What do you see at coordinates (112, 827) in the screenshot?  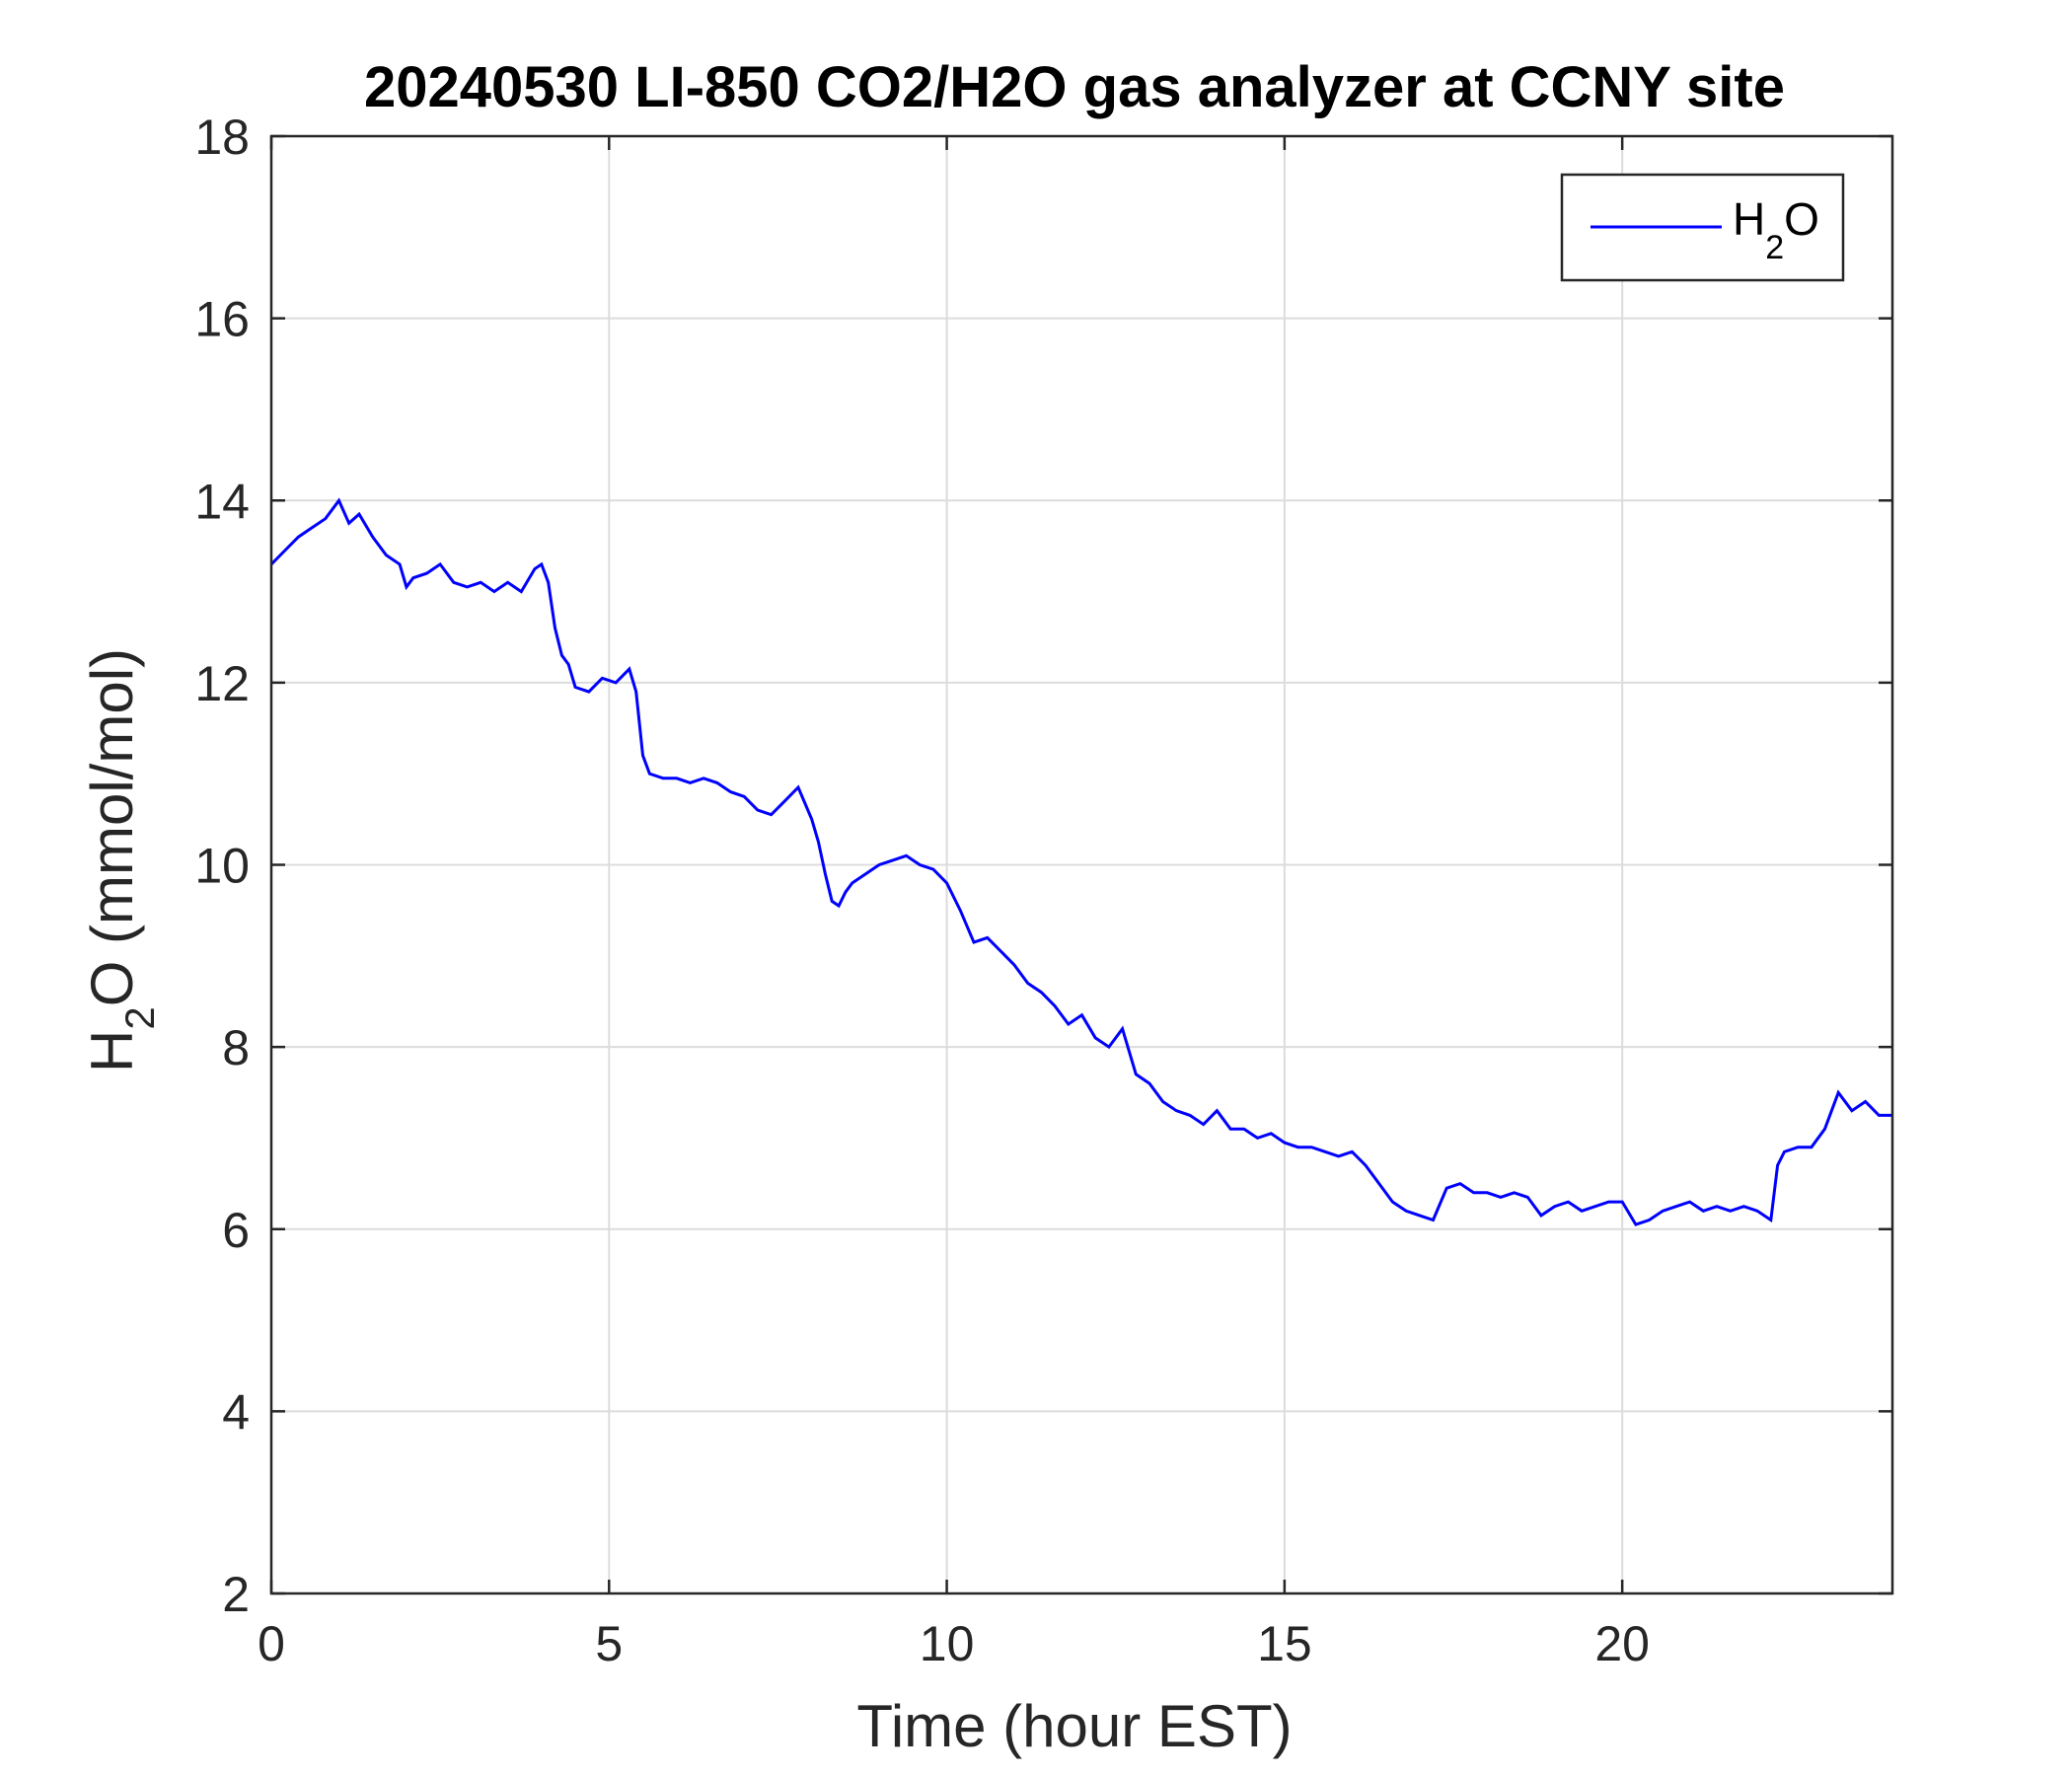 I see `y-axis-label-rest: O (mmol/mol)` at bounding box center [112, 827].